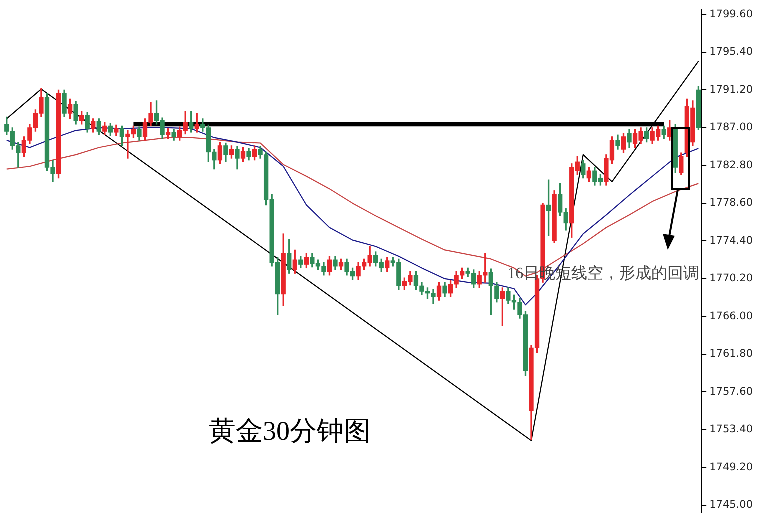 This screenshot has width=760, height=522. What do you see at coordinates (731, 203) in the screenshot?
I see `y-tick-label: 1778.60` at bounding box center [731, 203].